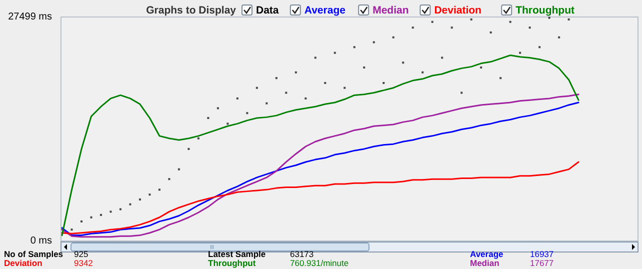 This screenshot has width=642, height=269. Describe the element at coordinates (237, 254) in the screenshot. I see `text: Latest Sample` at that location.